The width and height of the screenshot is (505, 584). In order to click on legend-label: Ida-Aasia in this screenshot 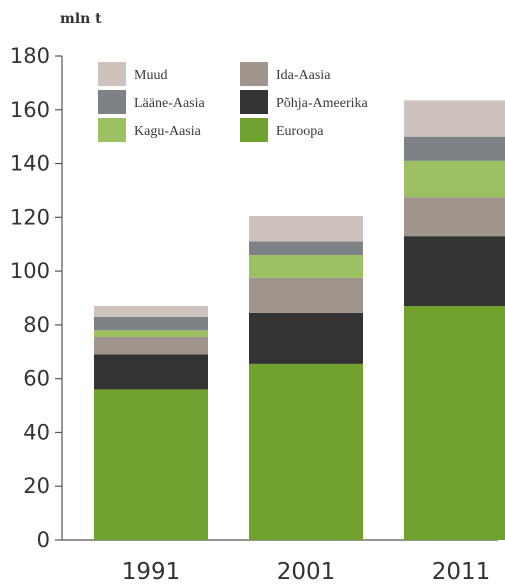, I will do `click(303, 75)`.